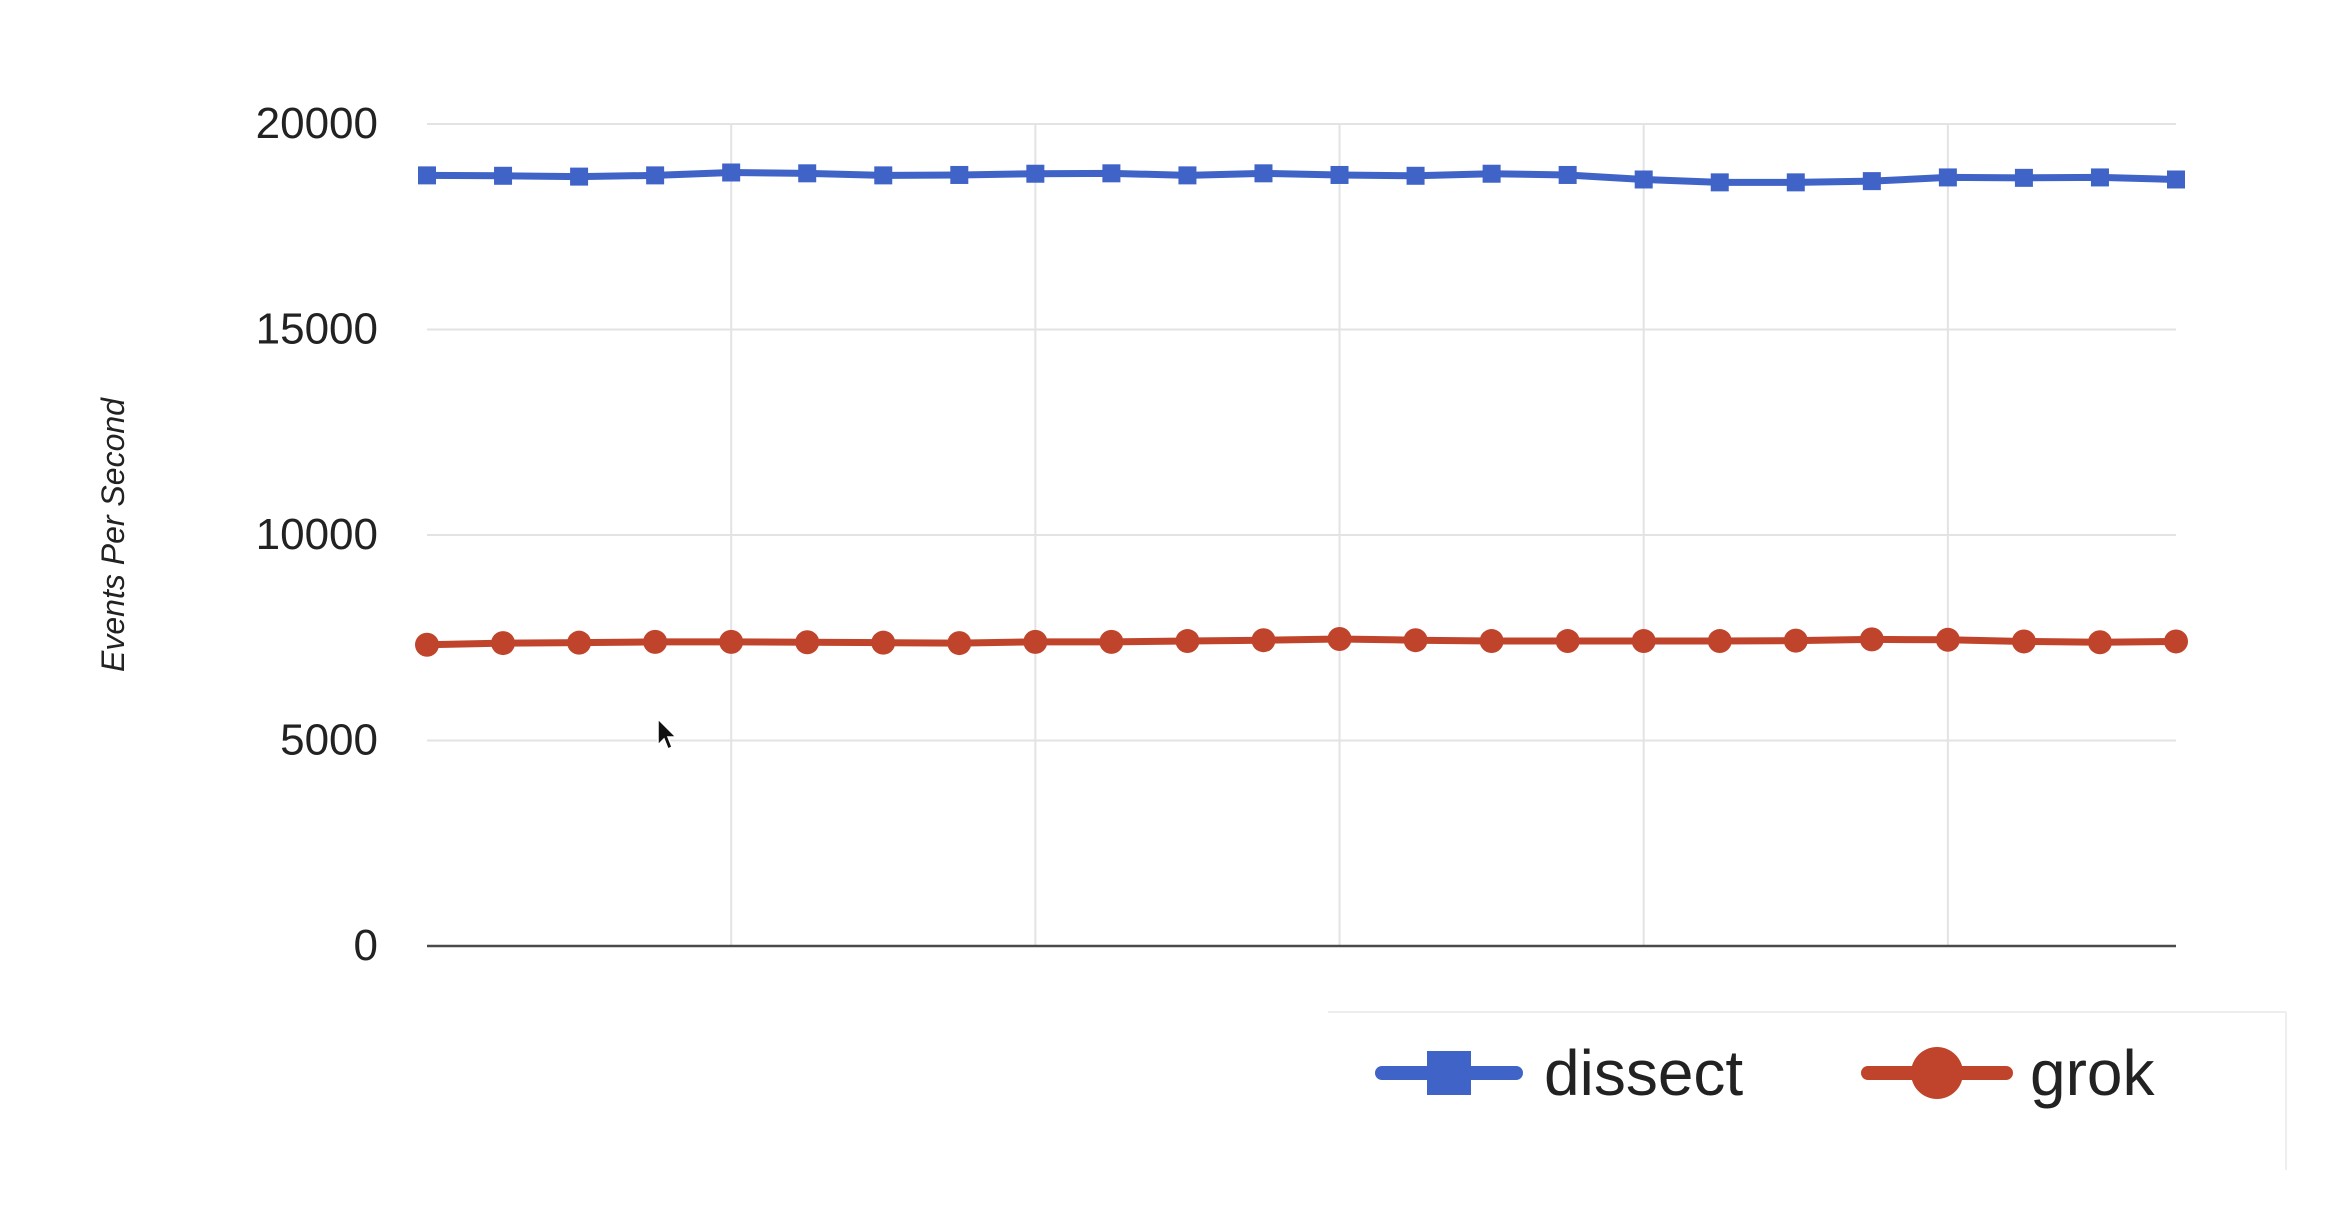 The width and height of the screenshot is (2330, 1228). I want to click on y-tick-label: 20000, so click(317, 123).